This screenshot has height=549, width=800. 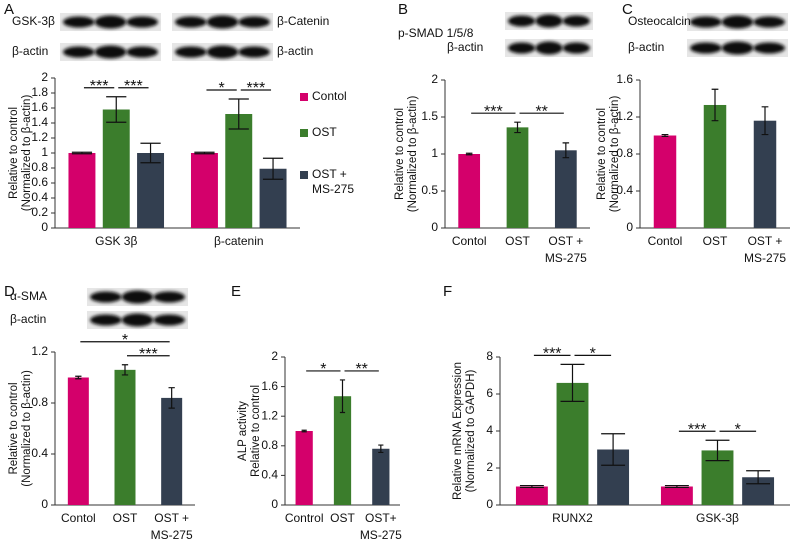 What do you see at coordinates (381, 518) in the screenshot?
I see `x-tick-label: OST+` at bounding box center [381, 518].